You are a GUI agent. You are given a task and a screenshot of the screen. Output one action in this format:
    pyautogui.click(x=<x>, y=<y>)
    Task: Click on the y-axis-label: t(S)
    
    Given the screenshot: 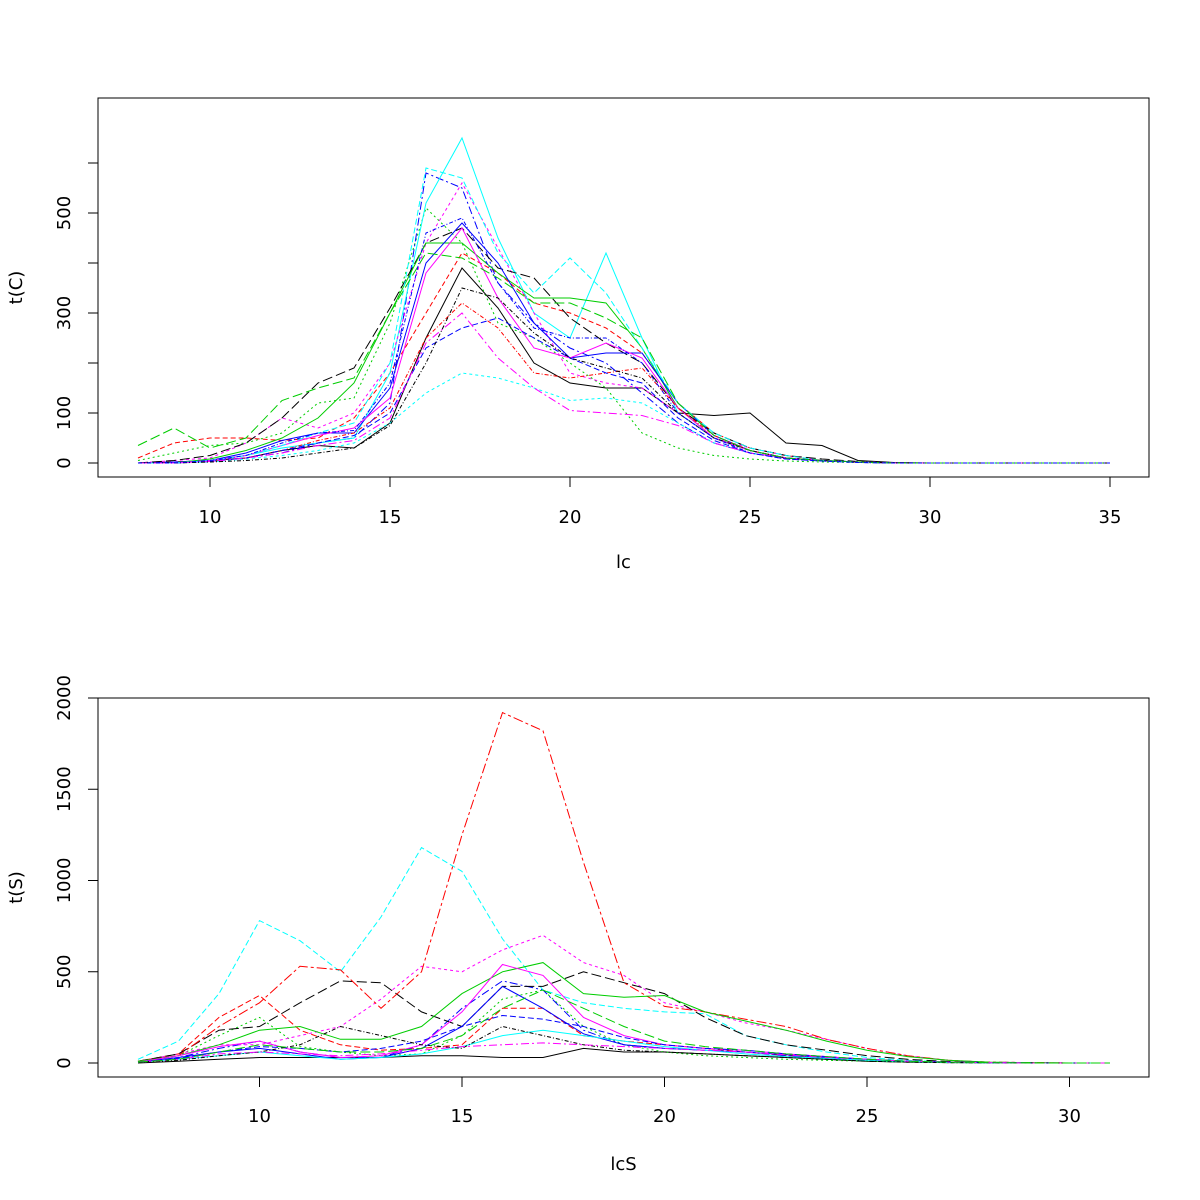 What is the action you would take?
    pyautogui.click(x=16, y=887)
    